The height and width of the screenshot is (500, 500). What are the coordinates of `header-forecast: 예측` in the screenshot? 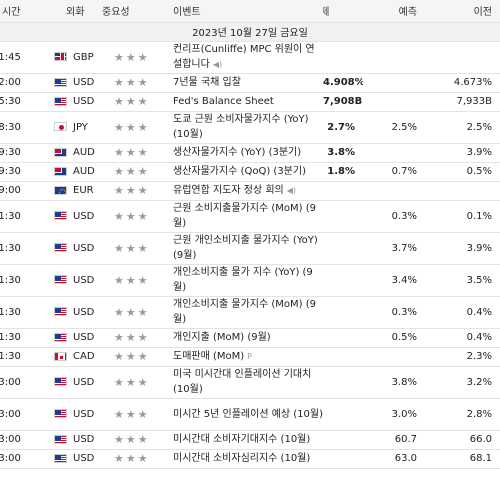 It's located at (394, 11).